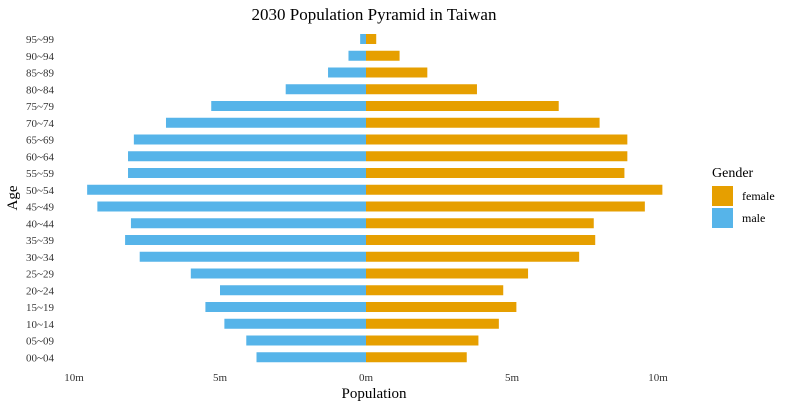 The width and height of the screenshot is (786, 413). What do you see at coordinates (306, 340) in the screenshot?
I see `bar-male-05~09` at bounding box center [306, 340].